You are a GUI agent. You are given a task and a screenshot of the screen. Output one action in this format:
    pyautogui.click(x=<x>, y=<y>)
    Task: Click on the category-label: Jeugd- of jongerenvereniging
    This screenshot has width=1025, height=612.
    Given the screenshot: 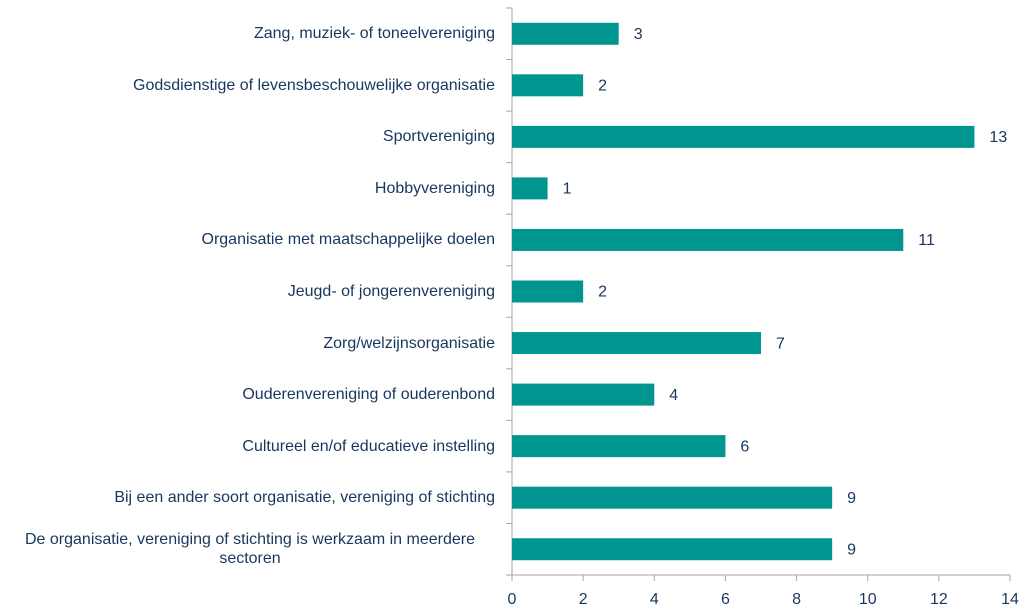 What is the action you would take?
    pyautogui.click(x=391, y=292)
    